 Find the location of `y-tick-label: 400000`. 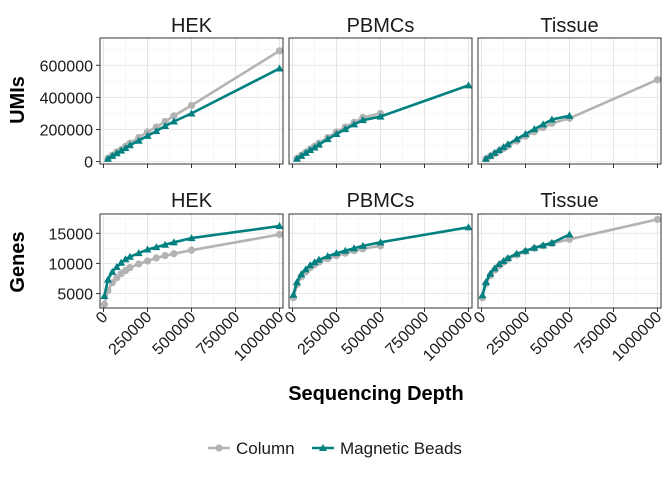

y-tick-label: 400000 is located at coordinates (66, 98).